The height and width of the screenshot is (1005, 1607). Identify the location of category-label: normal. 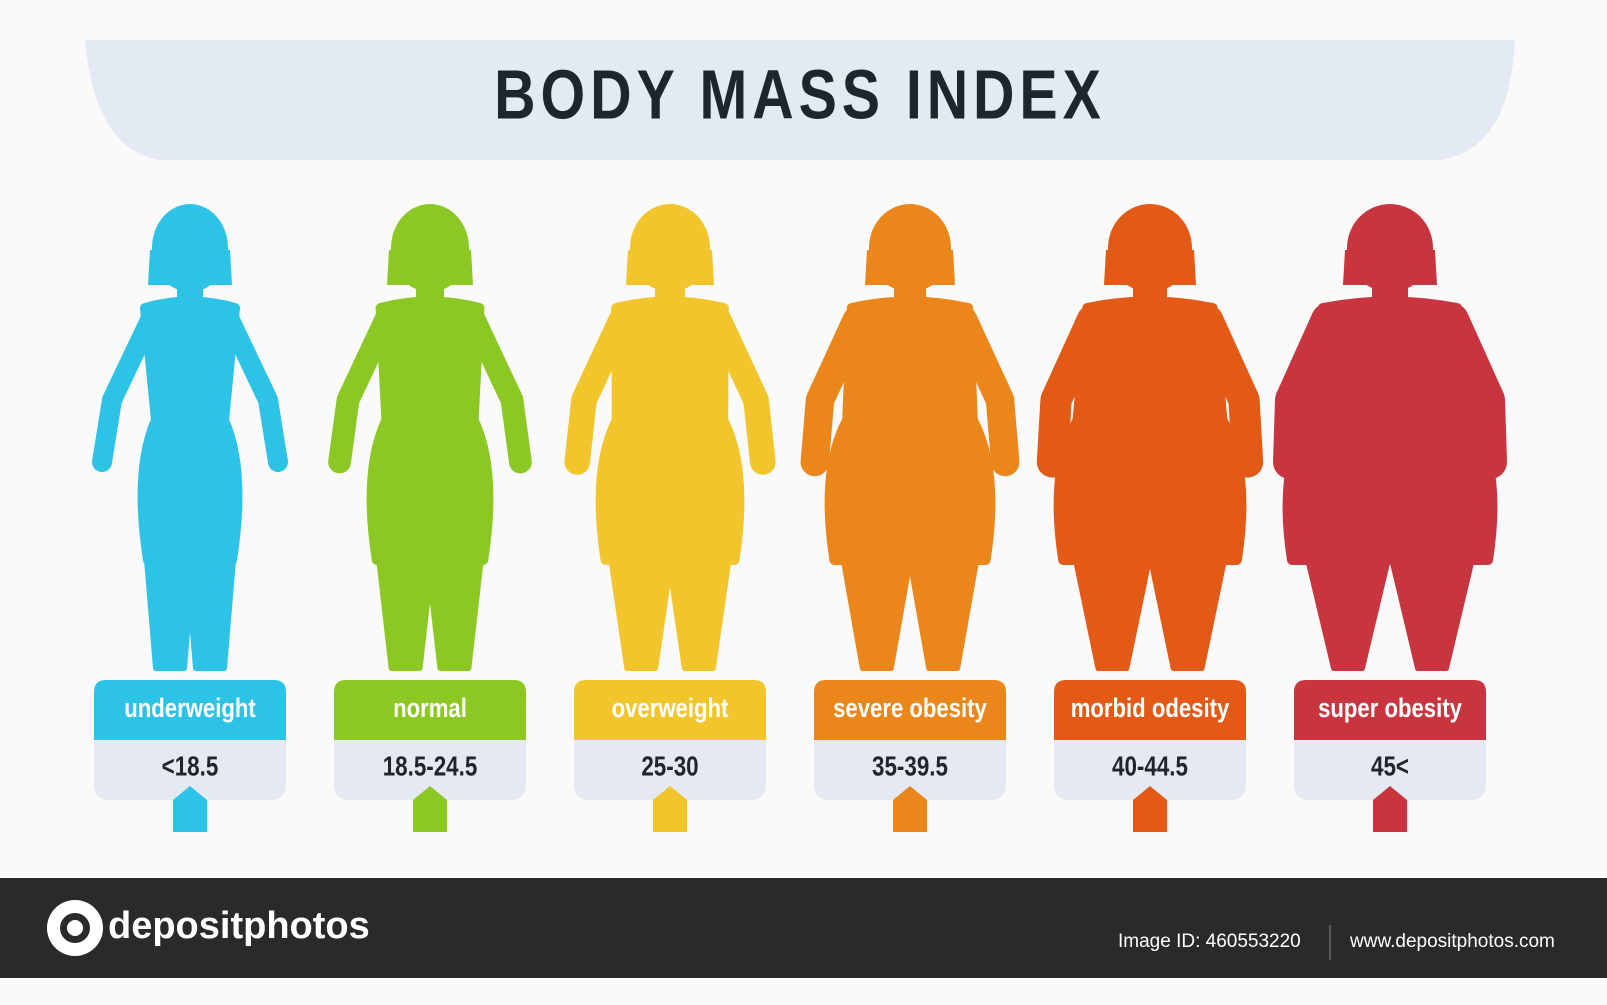
(430, 709).